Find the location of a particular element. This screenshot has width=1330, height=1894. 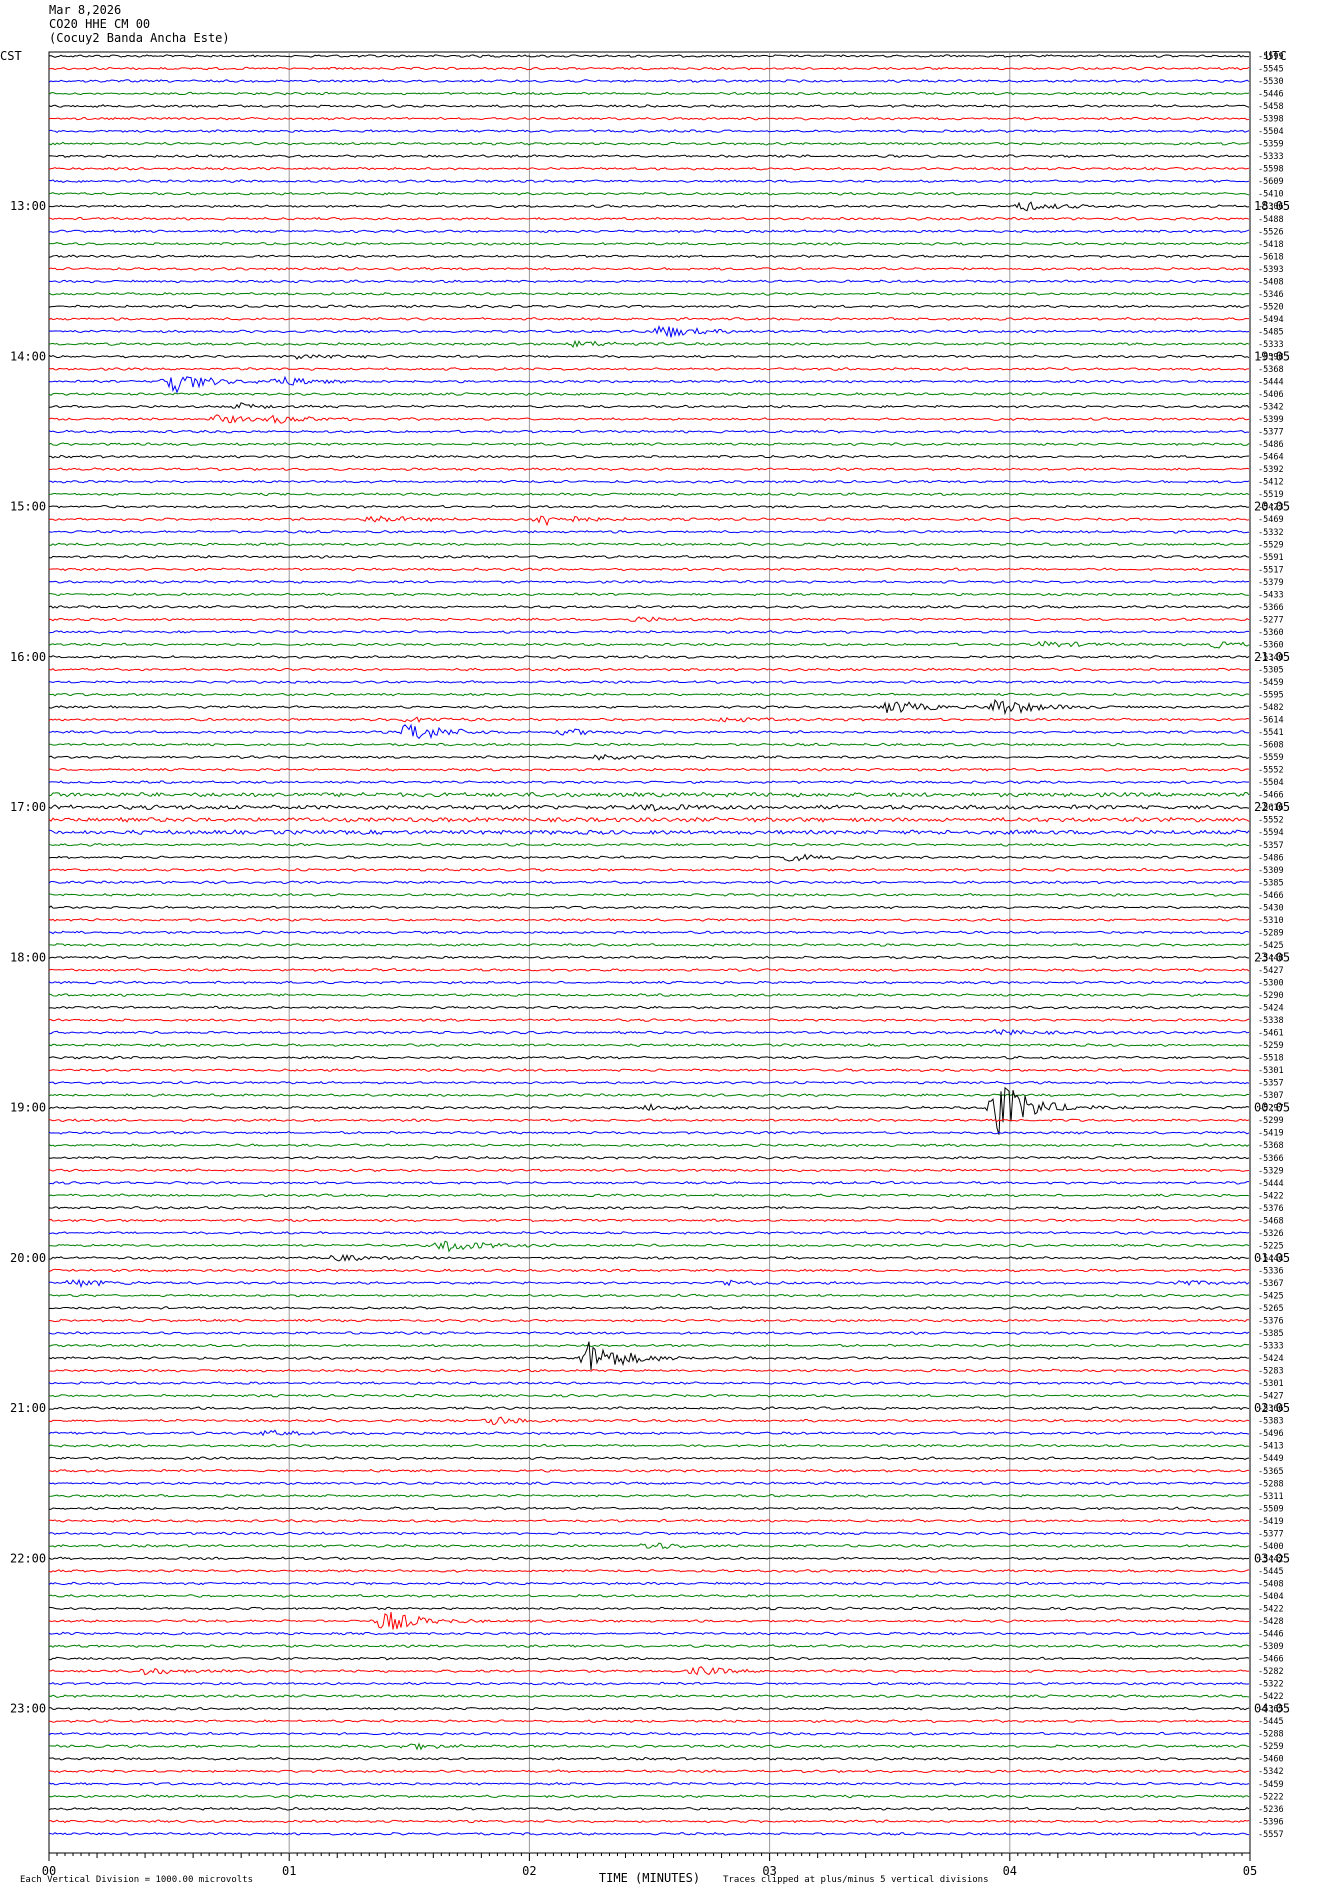

trace-offset-label: -5552 is located at coordinates (1271, 771).